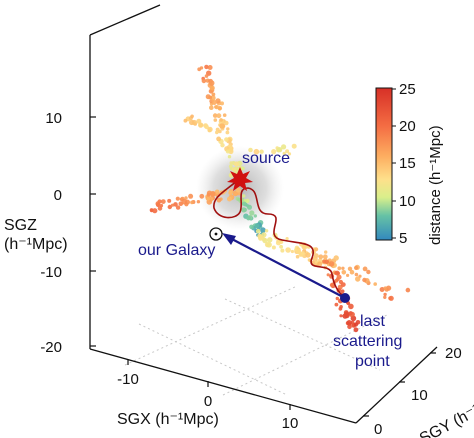 This screenshot has width=474, height=438. Describe the element at coordinates (240, 179) in the screenshot. I see `source-star-icon` at that location.